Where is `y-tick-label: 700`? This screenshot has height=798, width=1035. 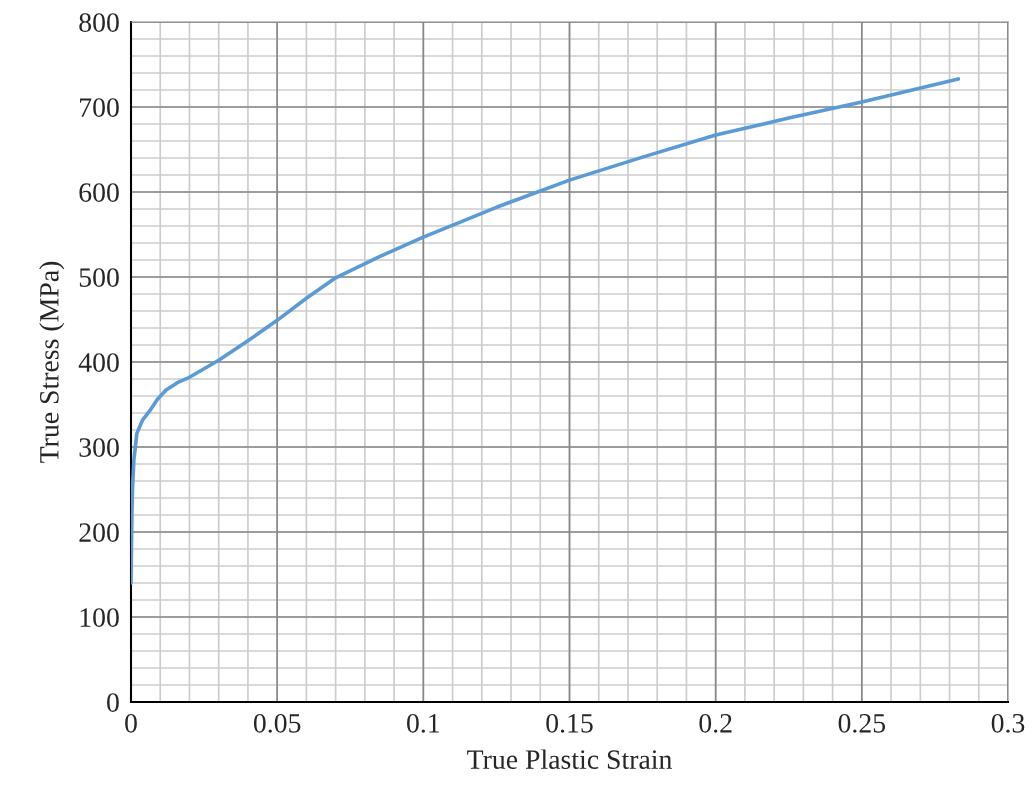 y-tick-label: 700 is located at coordinates (99, 107).